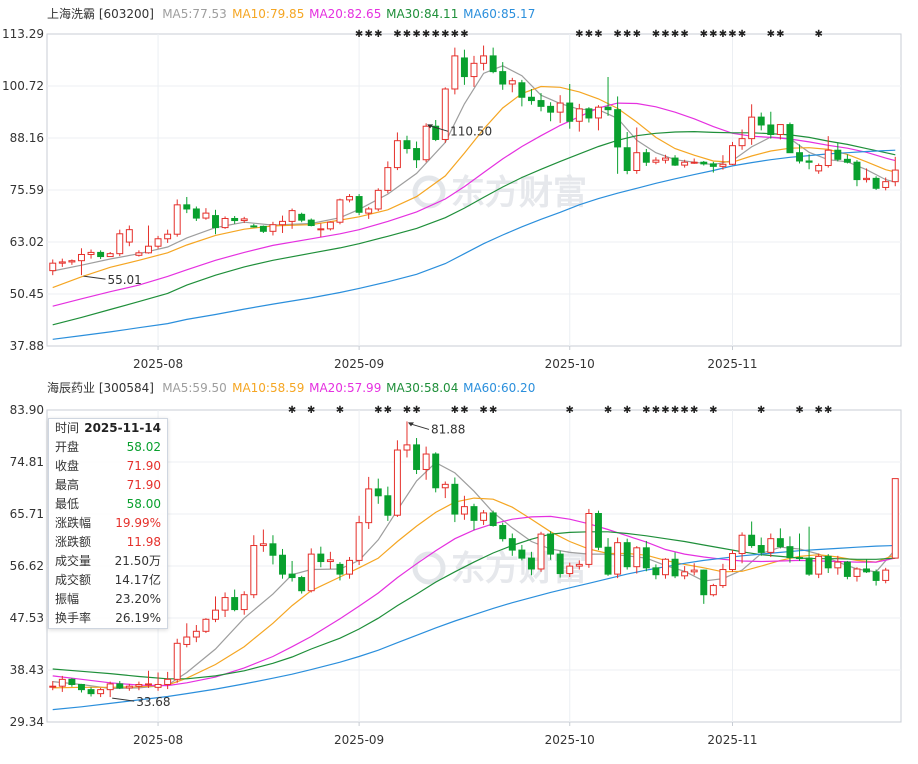 The width and height of the screenshot is (918, 764). Describe the element at coordinates (67, 599) in the screenshot. I see `tooltip-key: 振幅` at that location.